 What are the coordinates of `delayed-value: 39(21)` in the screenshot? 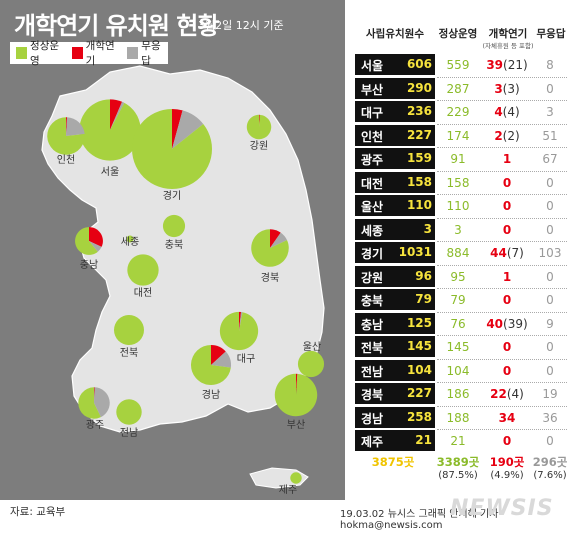 It's located at (507, 65).